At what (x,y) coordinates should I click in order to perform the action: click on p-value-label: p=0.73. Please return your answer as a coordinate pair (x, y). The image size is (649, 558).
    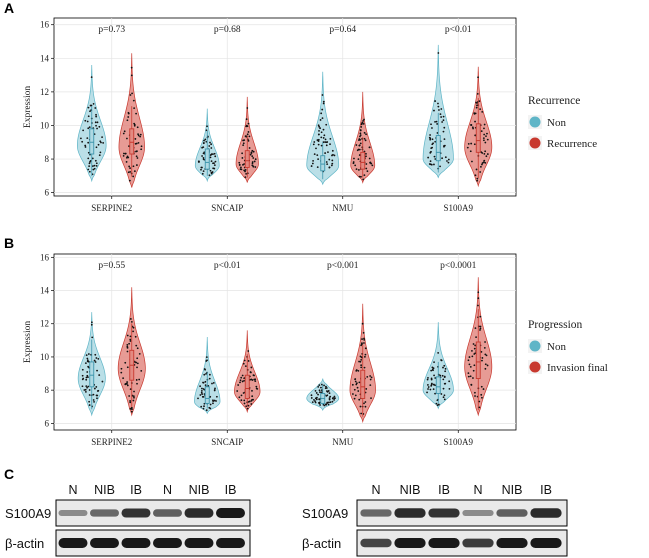
    Looking at the image, I should click on (111, 30).